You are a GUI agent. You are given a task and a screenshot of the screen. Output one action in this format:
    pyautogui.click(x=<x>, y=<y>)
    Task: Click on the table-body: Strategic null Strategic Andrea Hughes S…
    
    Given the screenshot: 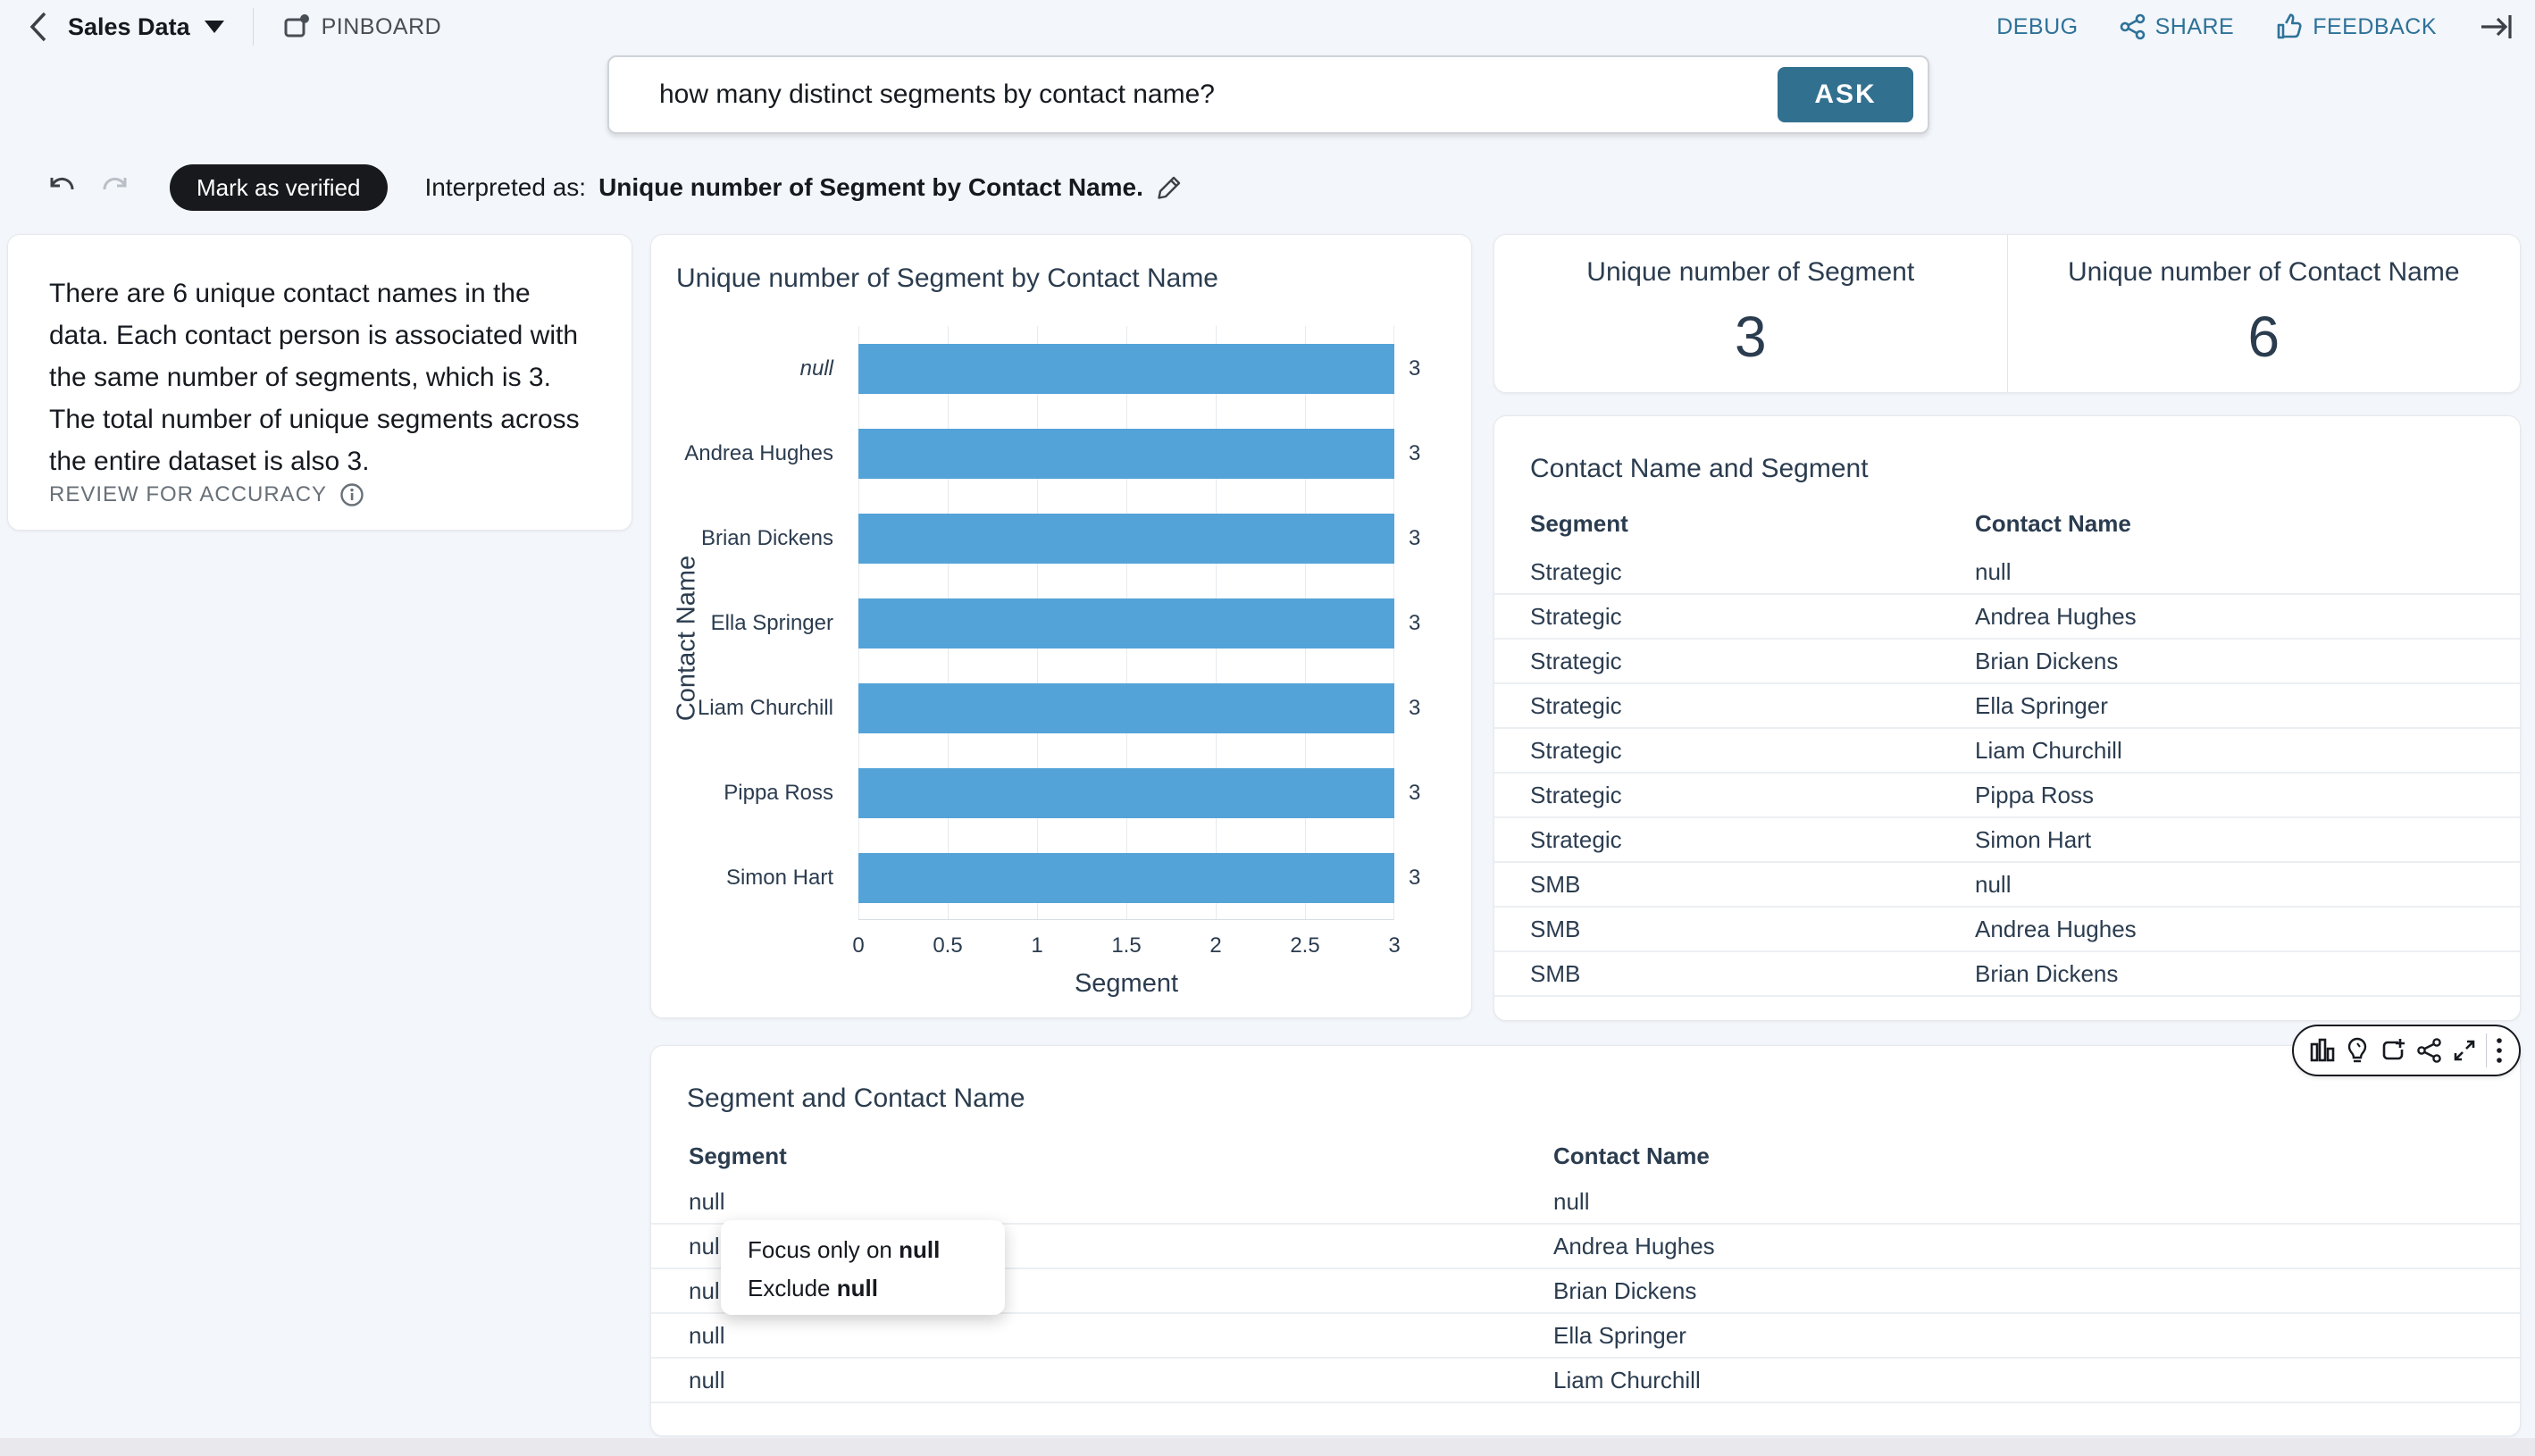 What is the action you would take?
    pyautogui.click(x=2007, y=773)
    